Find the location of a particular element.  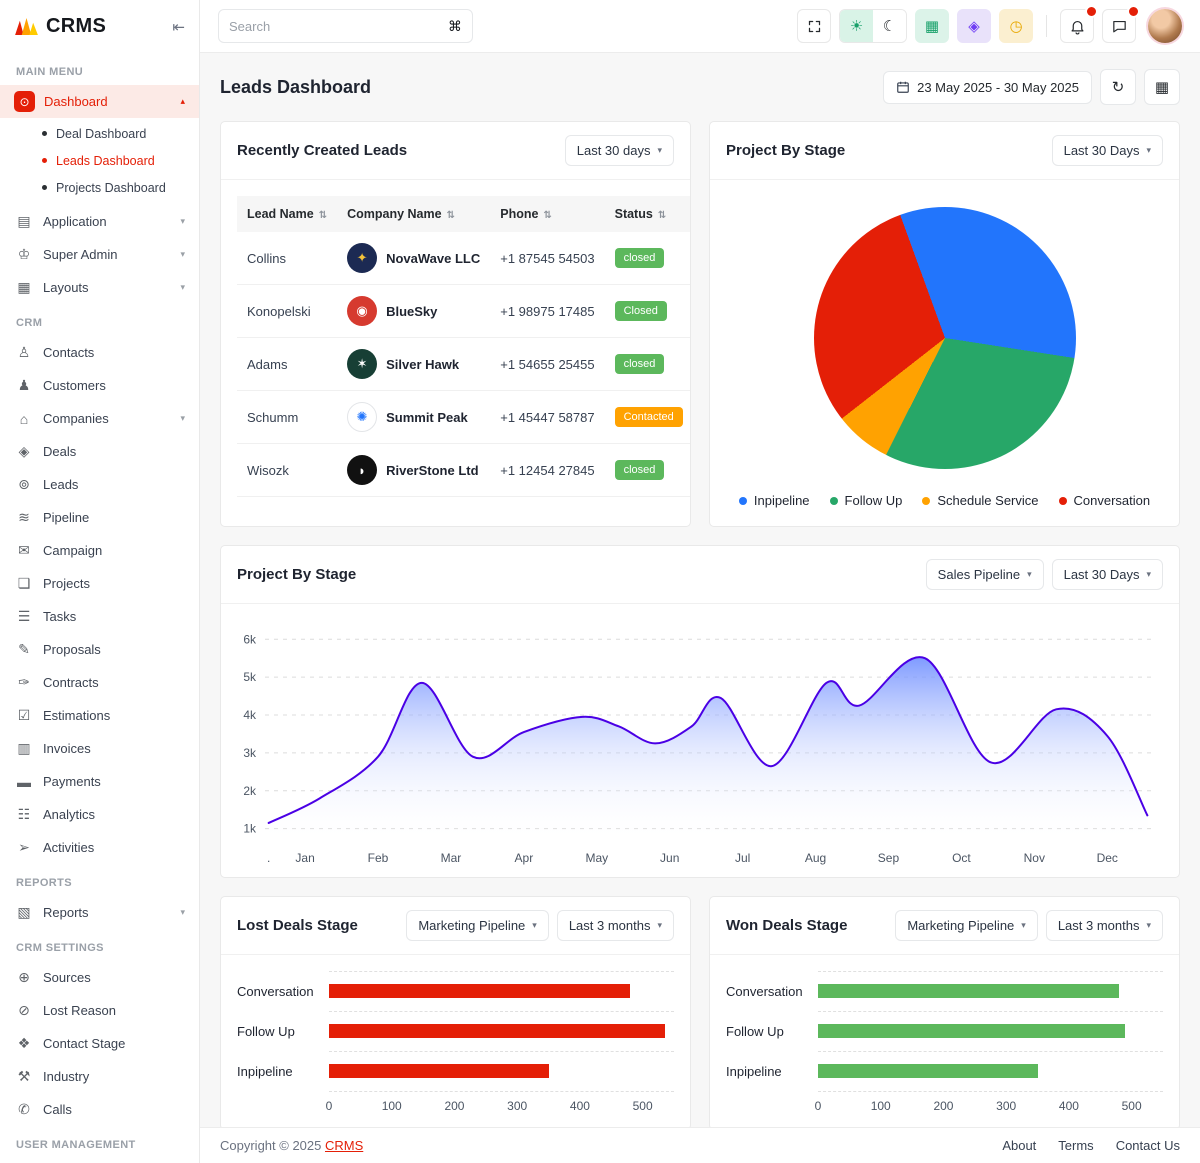

sidebar-item-layouts: ▦ Layouts ▾ is located at coordinates (99, 287).